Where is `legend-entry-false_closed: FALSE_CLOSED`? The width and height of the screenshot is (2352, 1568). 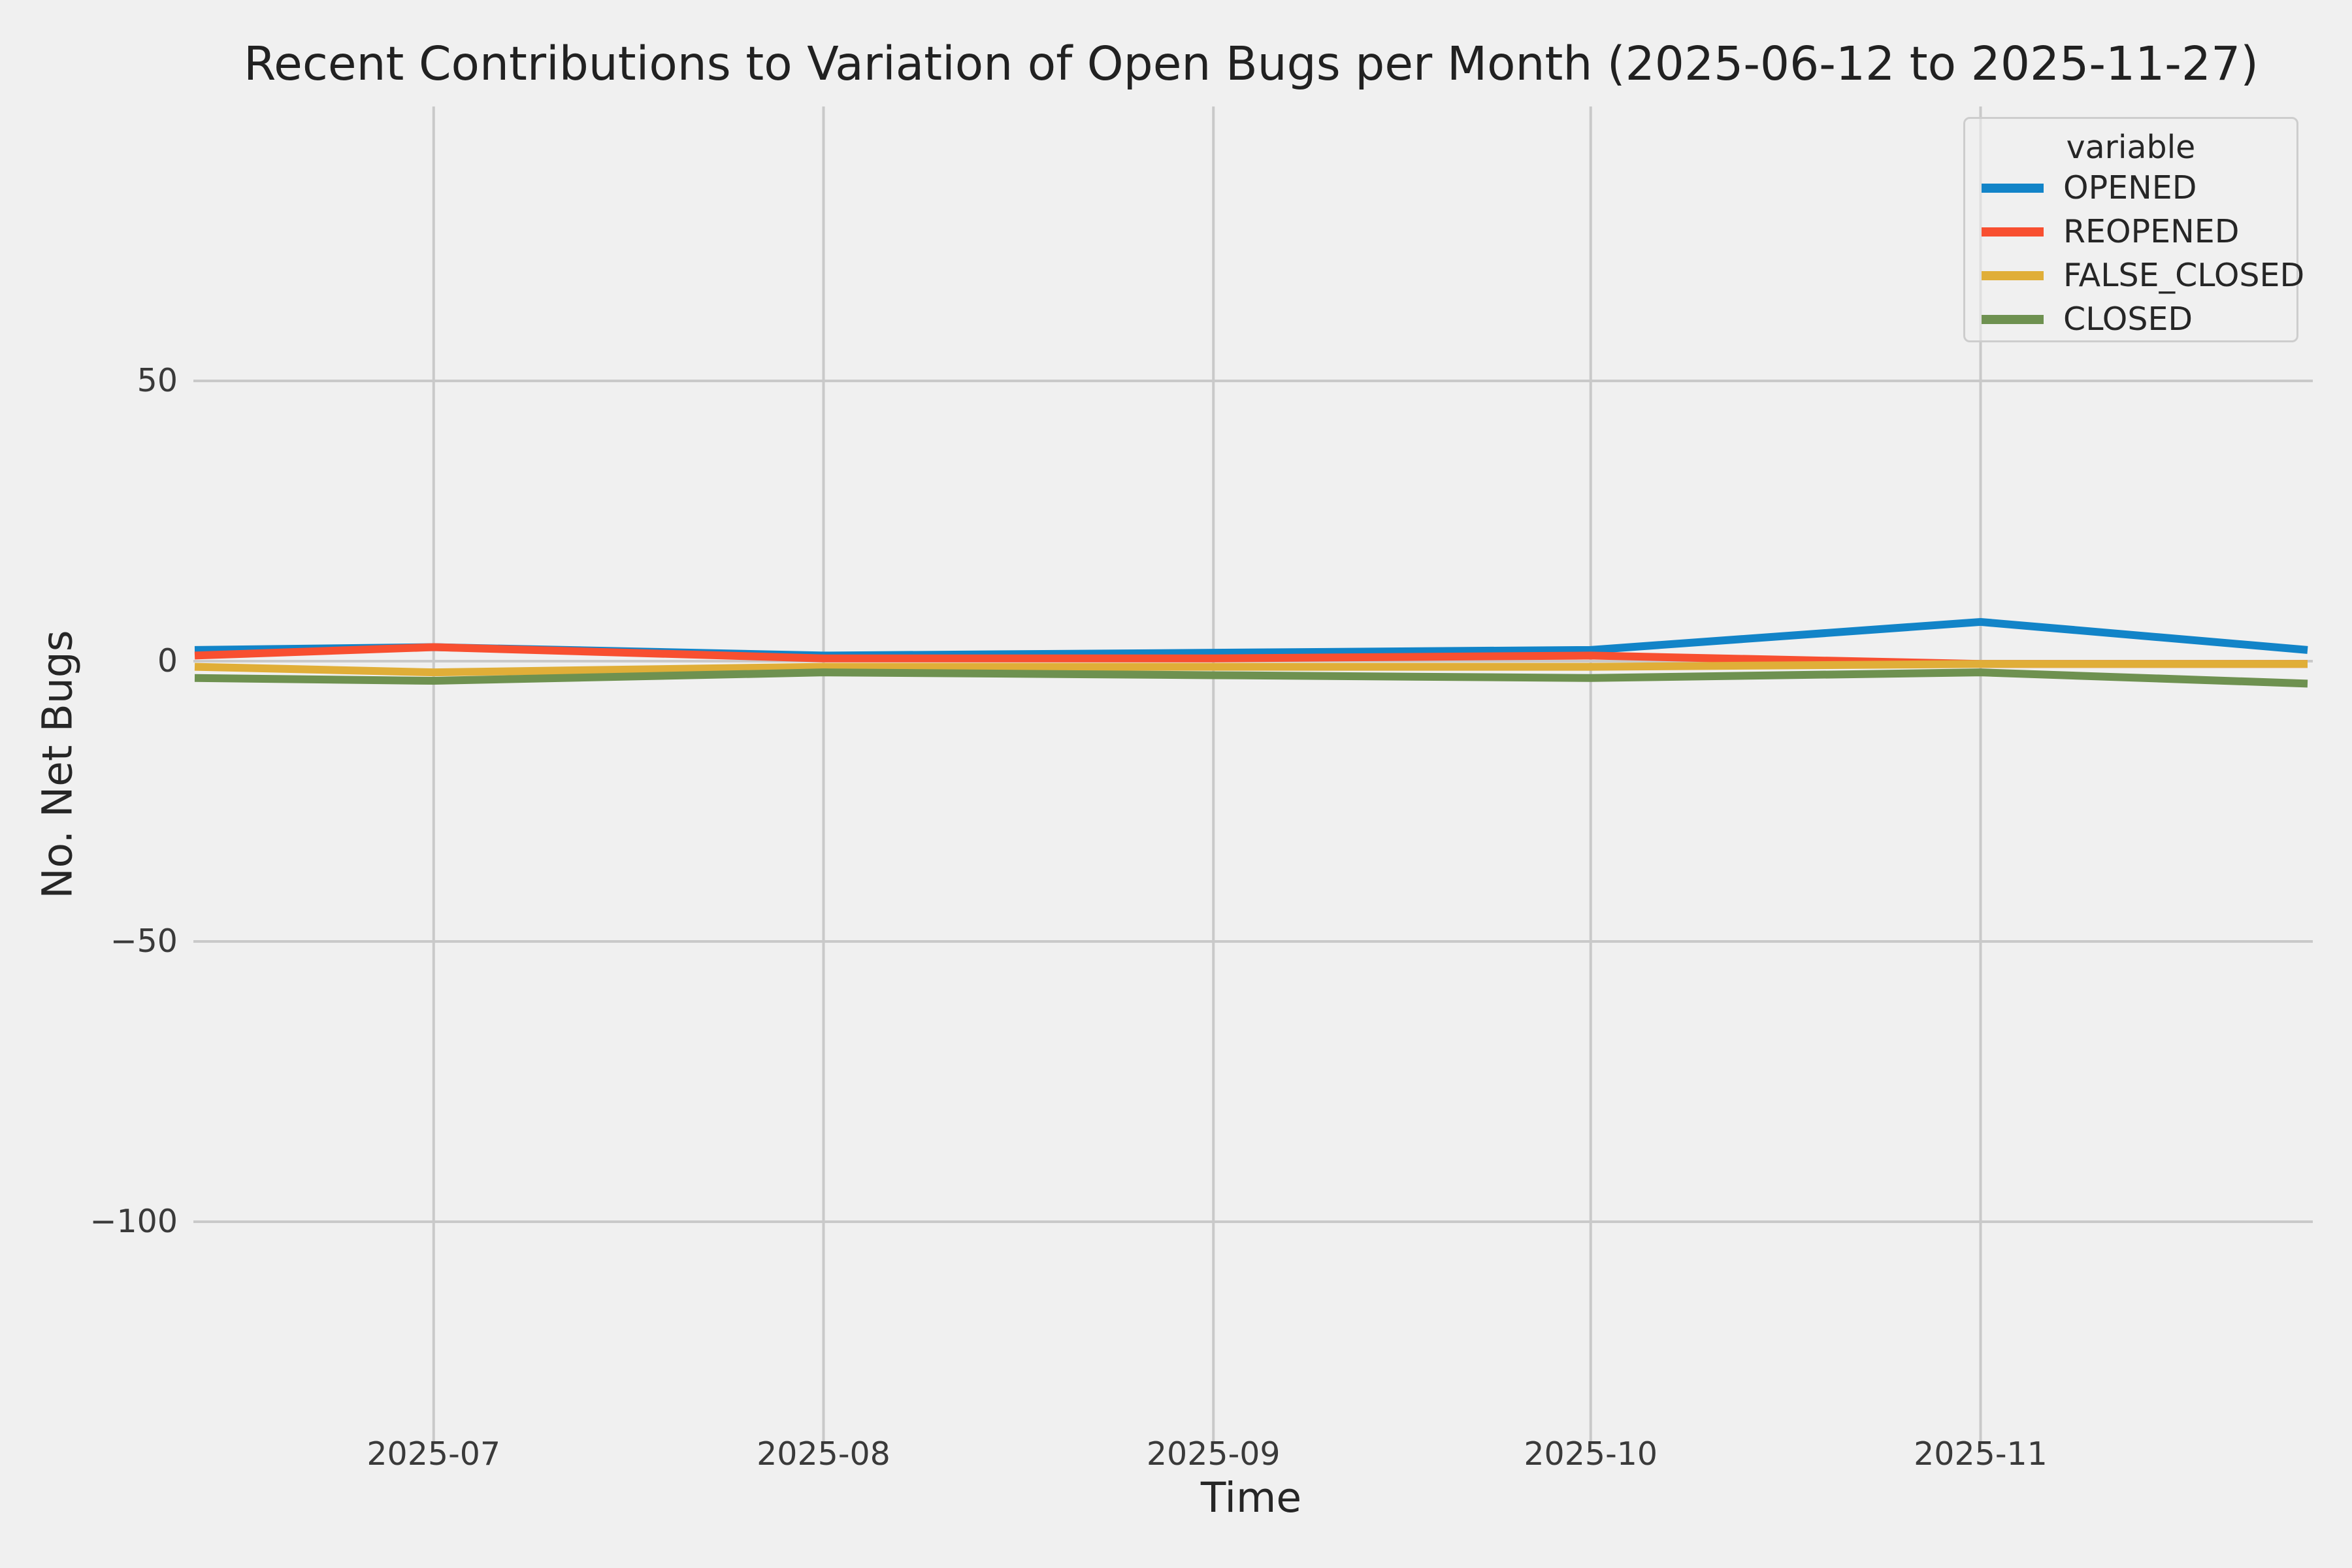 legend-entry-false_closed: FALSE_CLOSED is located at coordinates (2134, 275).